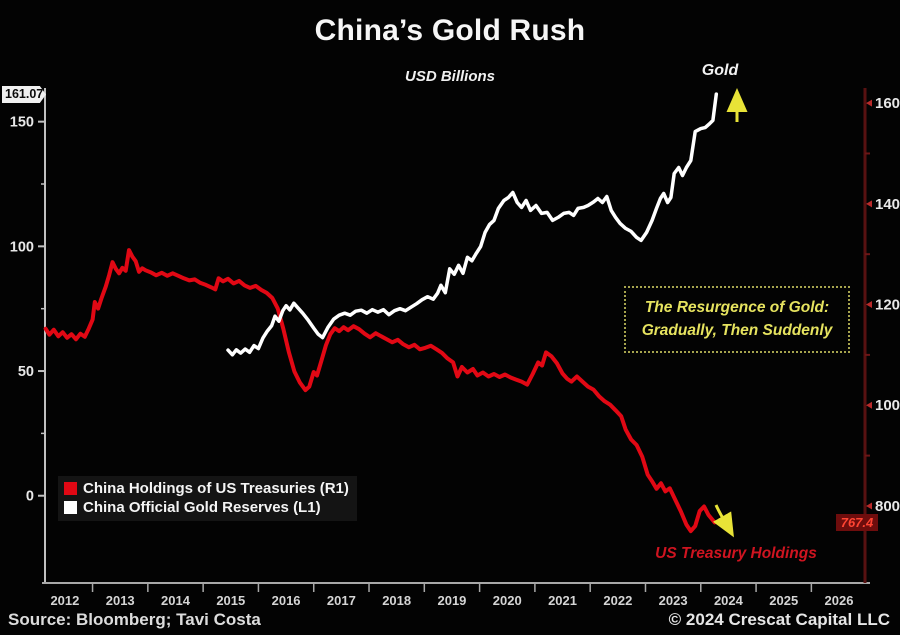  What do you see at coordinates (737, 307) in the screenshot?
I see `annotation-line-1: The Resurgence of Gold:` at bounding box center [737, 307].